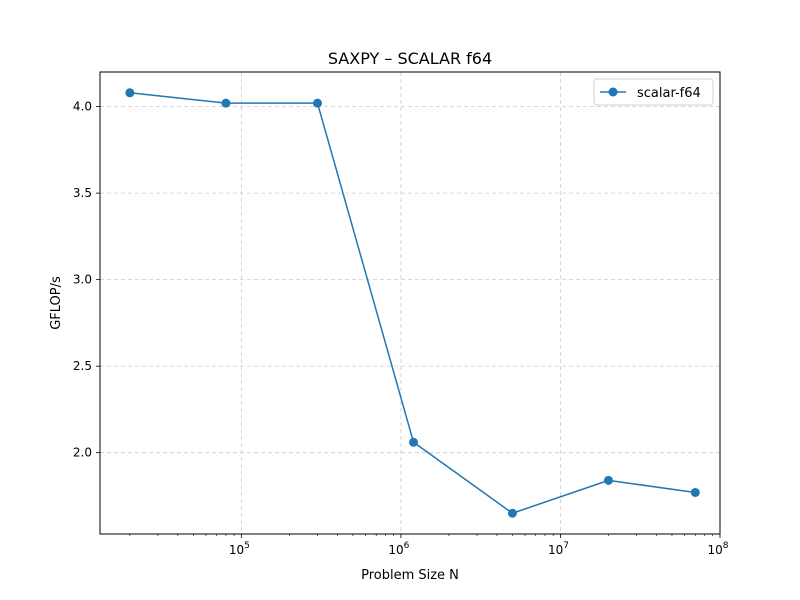 The image size is (800, 600). I want to click on legend-marker-scalar-f64, so click(613, 92).